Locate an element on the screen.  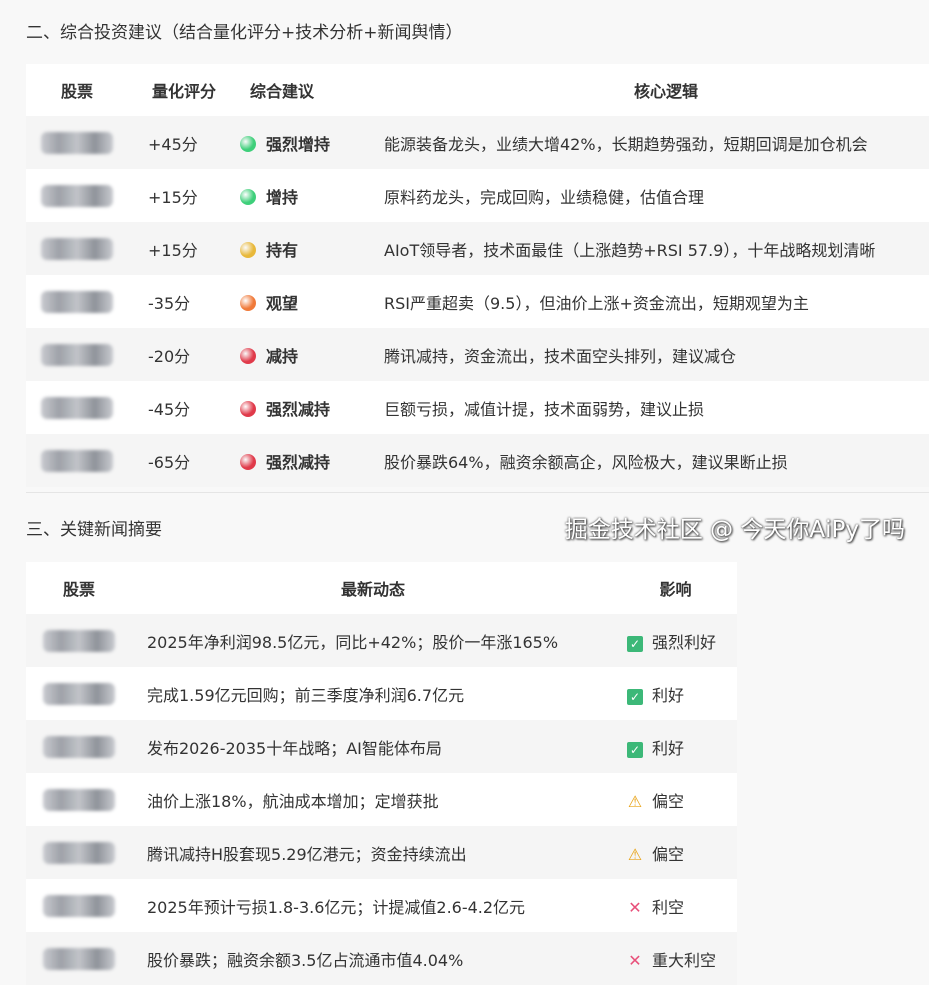
advice: 增持 is located at coordinates (282, 197).